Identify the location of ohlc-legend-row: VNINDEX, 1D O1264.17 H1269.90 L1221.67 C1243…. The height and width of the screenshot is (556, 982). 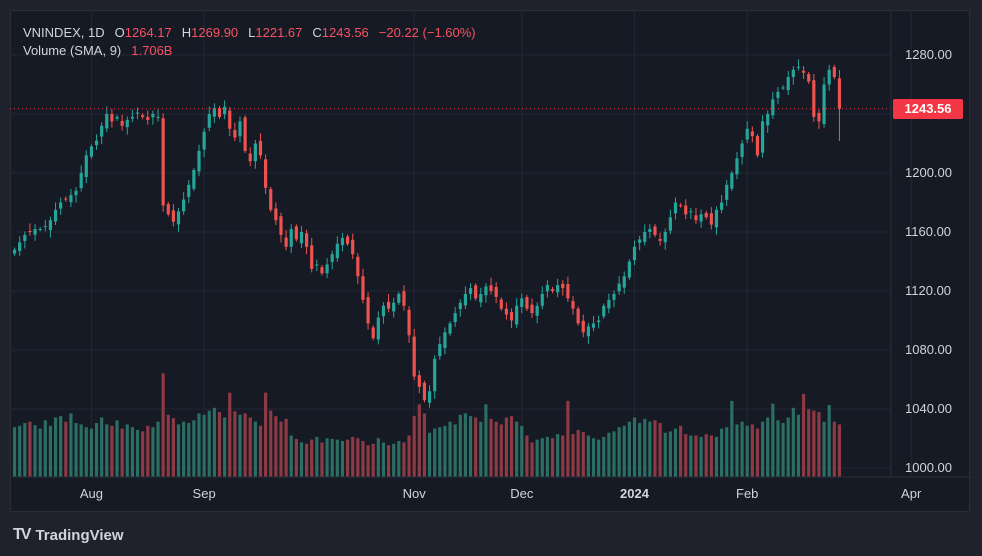
(249, 33).